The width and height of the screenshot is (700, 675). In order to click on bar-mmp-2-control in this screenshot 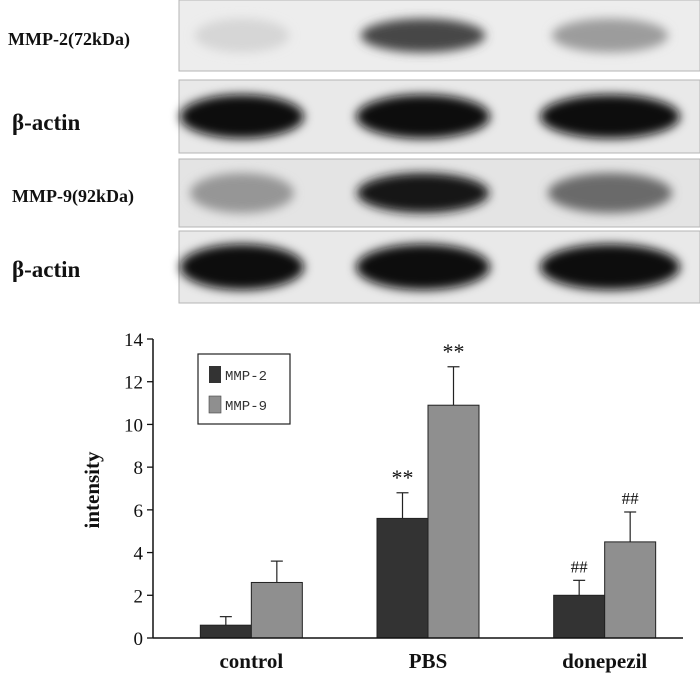, I will do `click(225, 631)`.